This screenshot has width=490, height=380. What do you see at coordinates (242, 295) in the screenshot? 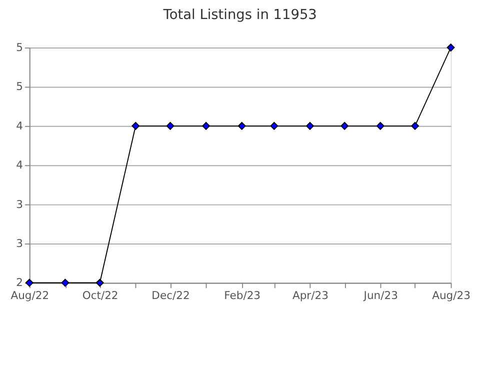
I see `x-tick-label: Feb/23` at bounding box center [242, 295].